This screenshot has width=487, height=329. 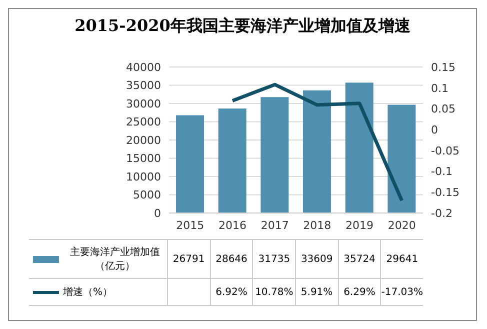 What do you see at coordinates (157, 213) in the screenshot?
I see `y-tick-label: 0` at bounding box center [157, 213].